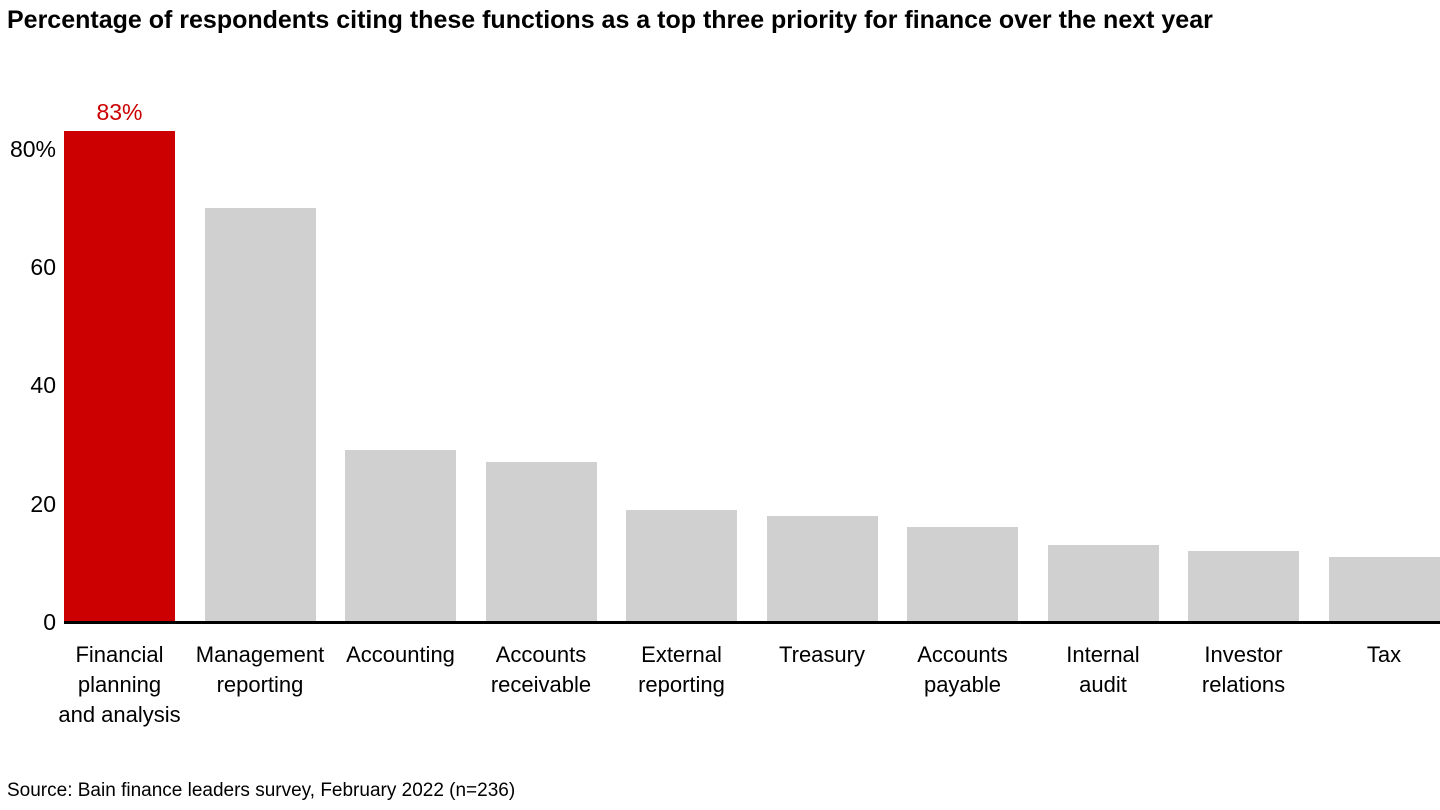 The height and width of the screenshot is (810, 1440). What do you see at coordinates (1384, 654) in the screenshot?
I see `x-category-label: Tax` at bounding box center [1384, 654].